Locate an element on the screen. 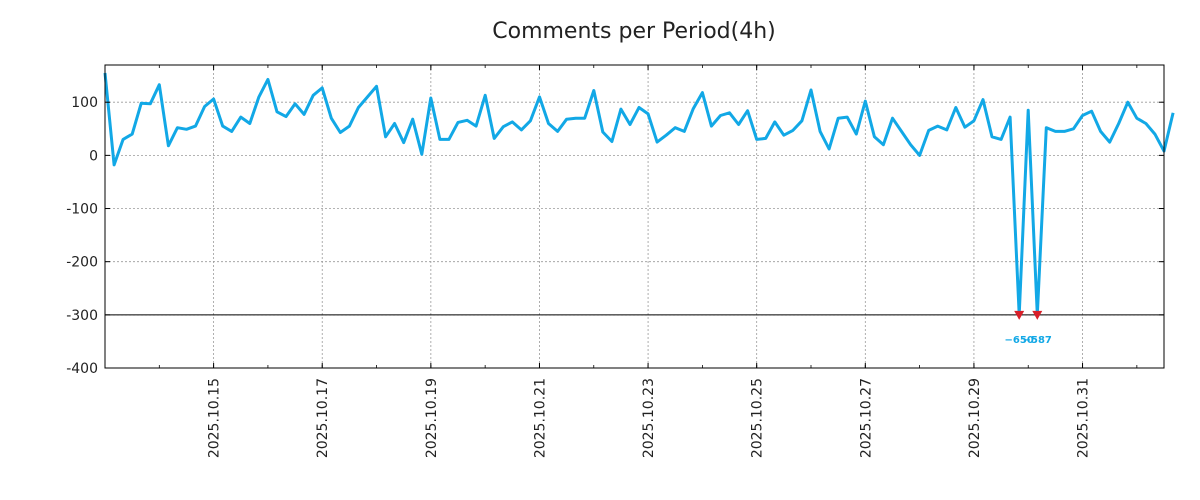 The image size is (1200, 500). clipped-point-label: −650 is located at coordinates (1019, 340).